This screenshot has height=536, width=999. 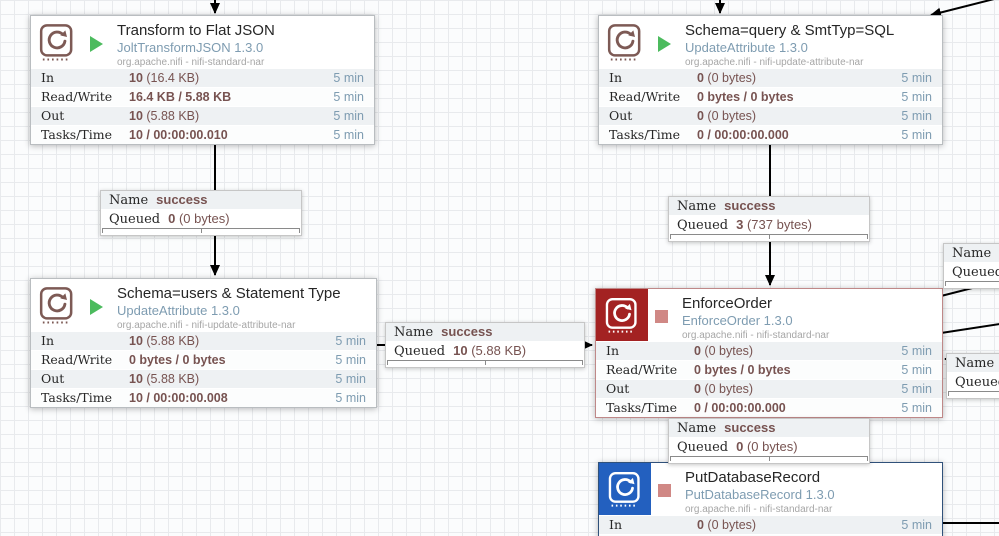 I want to click on connection-label-success-enforceorder-to-putdatabaserecord: Name success Queued 0 (0 bytes), so click(x=769, y=441).